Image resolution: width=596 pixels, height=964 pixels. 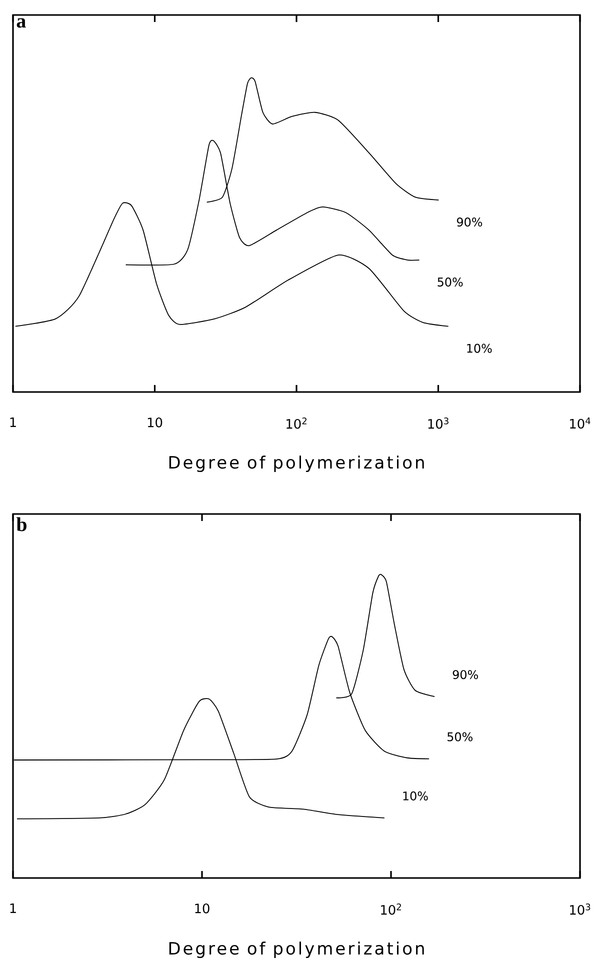 What do you see at coordinates (580, 423) in the screenshot?
I see `x-tick-label: 10$^{4}$` at bounding box center [580, 423].